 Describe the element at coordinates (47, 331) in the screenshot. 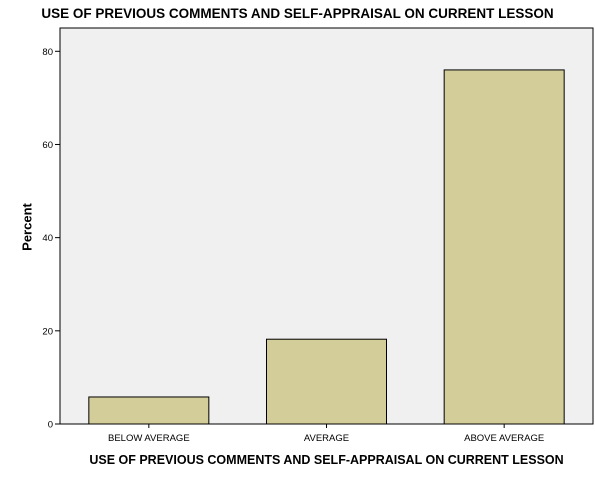

I see `y-tick-label: 20` at that location.